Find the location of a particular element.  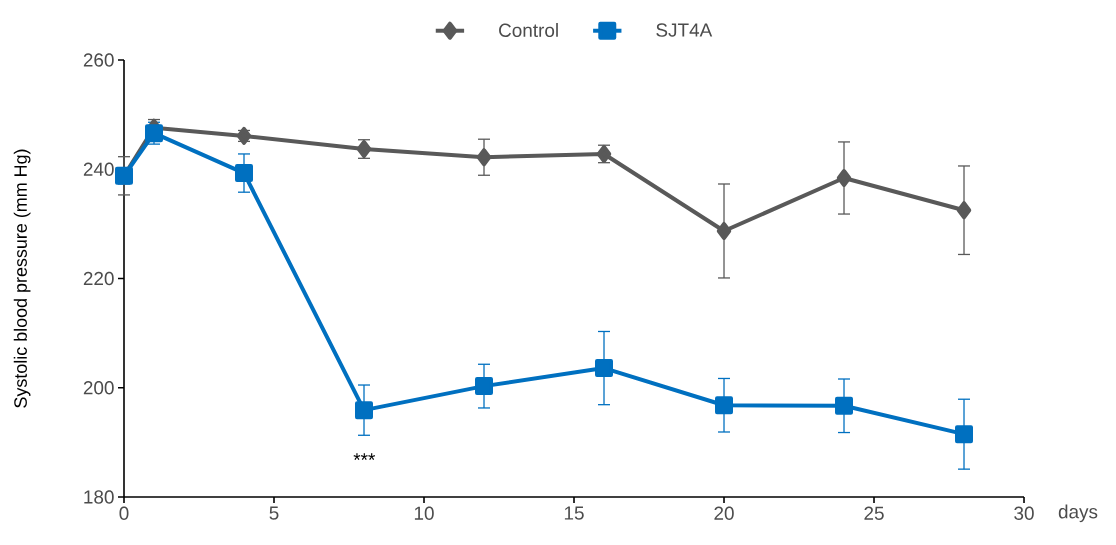

y-tick-label: 220 is located at coordinates (98, 278).